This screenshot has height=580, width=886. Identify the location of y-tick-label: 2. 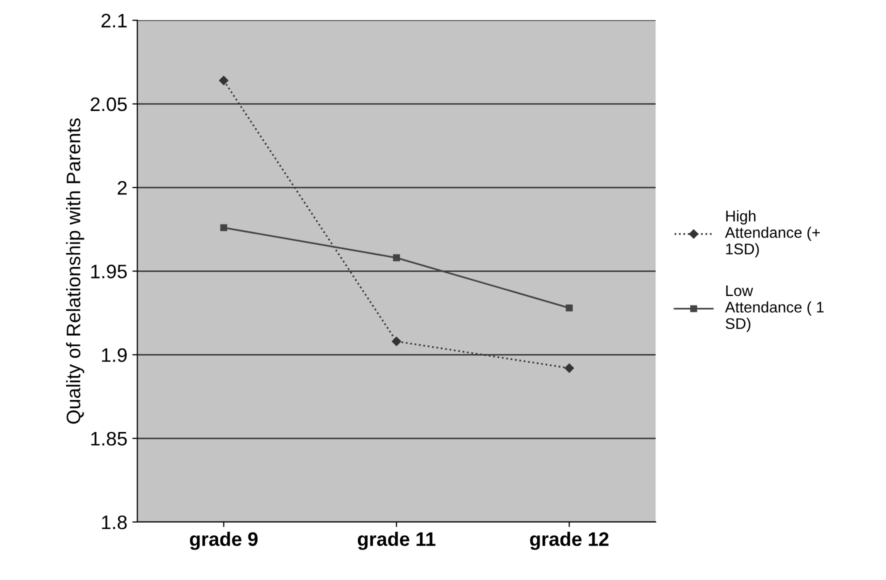
(122, 188).